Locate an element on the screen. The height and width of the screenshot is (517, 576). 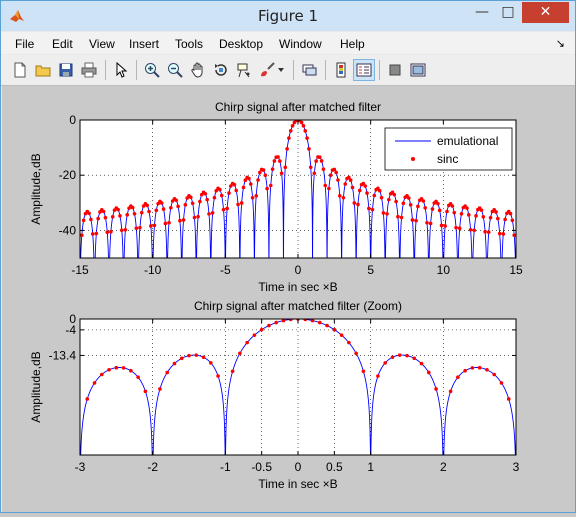
minimize-button: — is located at coordinates (482, 12).